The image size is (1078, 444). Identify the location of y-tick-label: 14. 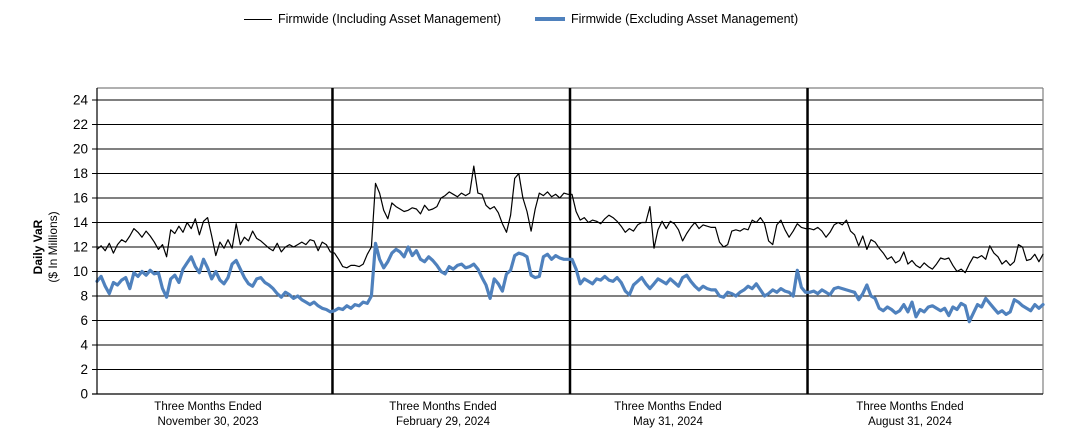
(81, 222).